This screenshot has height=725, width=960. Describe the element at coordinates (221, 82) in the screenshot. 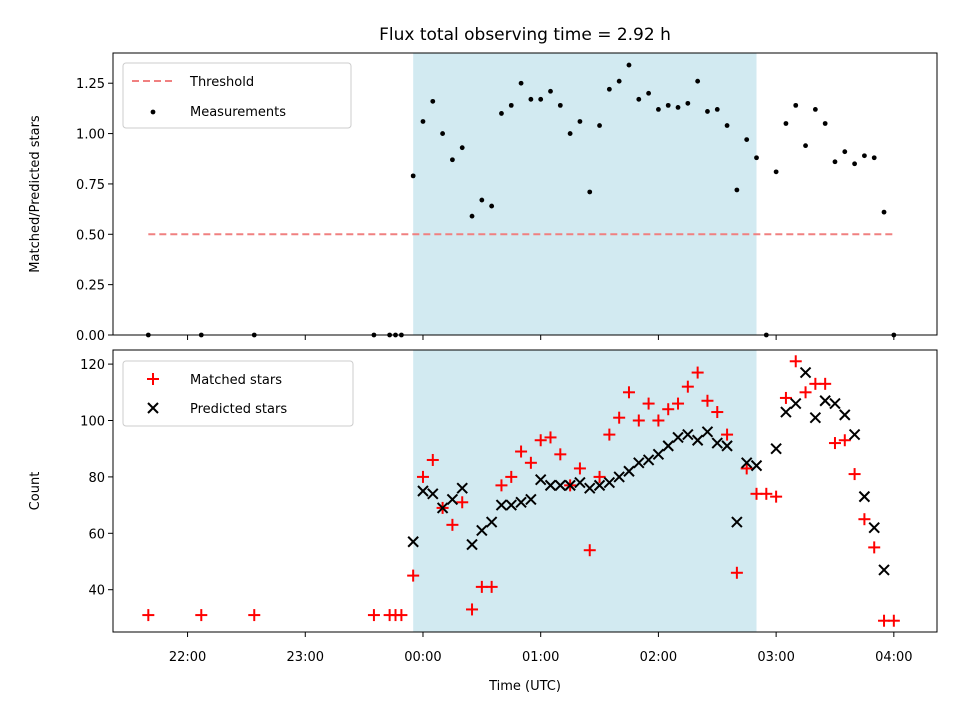

I see `legend-threshold-label: Threshold` at that location.